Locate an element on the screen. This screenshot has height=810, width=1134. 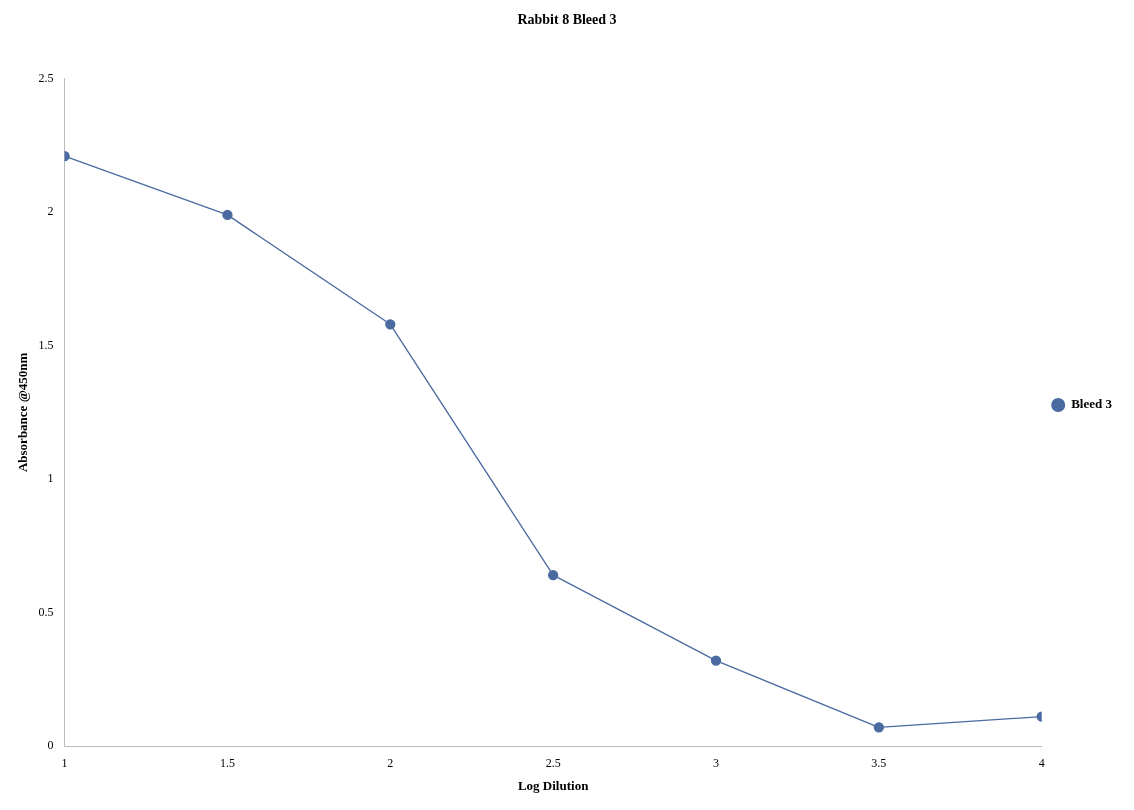
y-tick-label: 2.5 is located at coordinates (46, 77).